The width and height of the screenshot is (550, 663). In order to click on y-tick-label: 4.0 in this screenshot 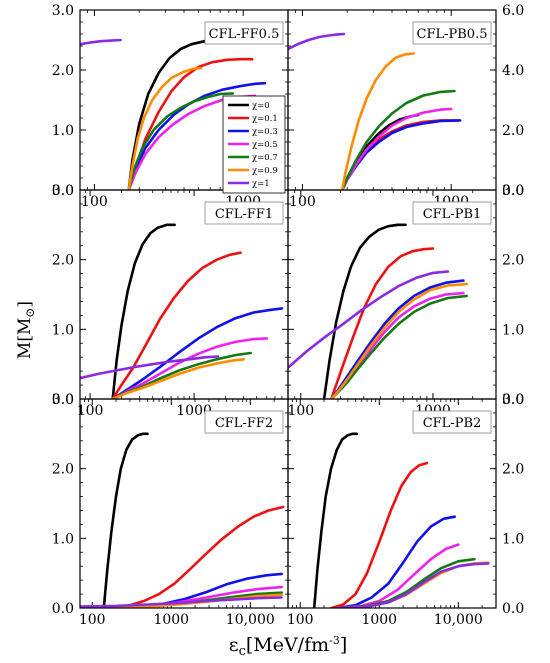, I will do `click(513, 71)`.